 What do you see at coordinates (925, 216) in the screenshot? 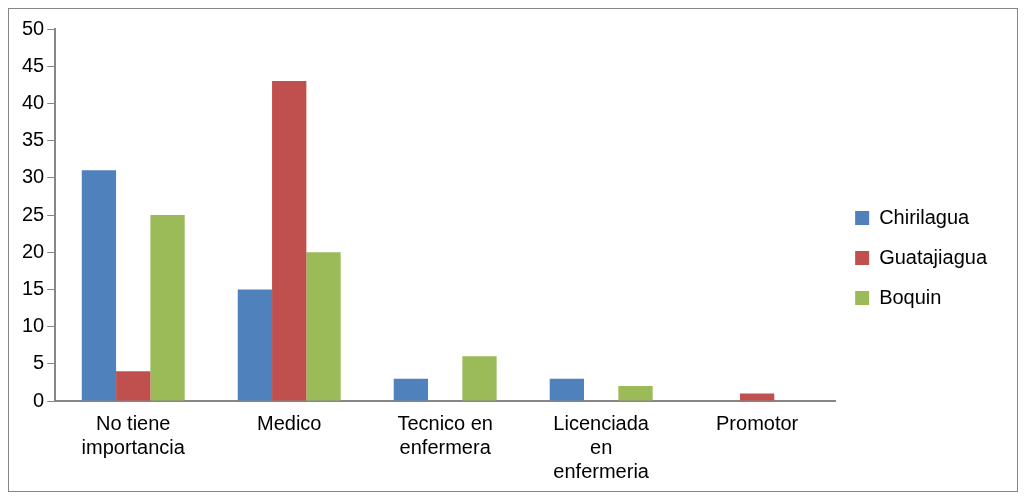
I see `legend-label: Chirilagua` at bounding box center [925, 216].